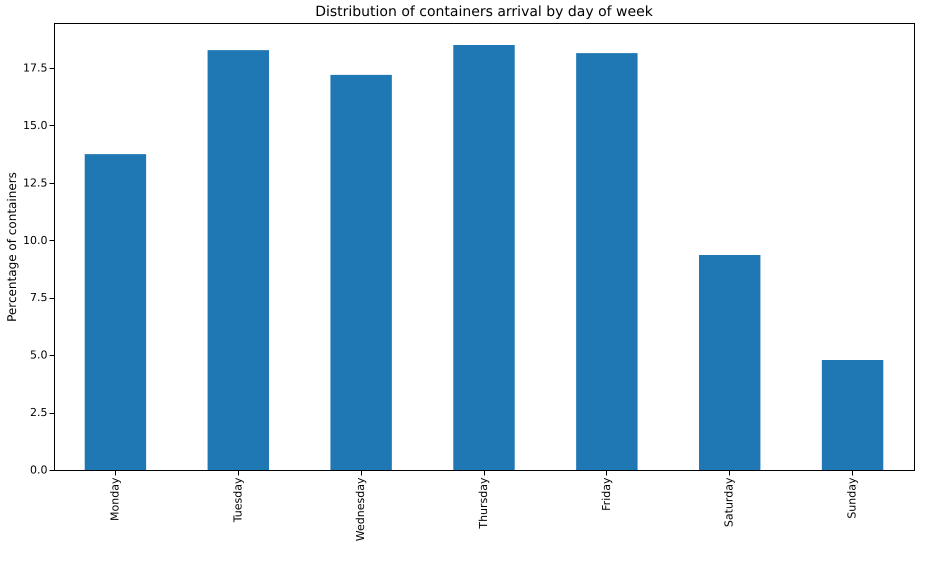 This screenshot has height=570, width=952. I want to click on y-axis-title: Percentage of containers, so click(12, 247).